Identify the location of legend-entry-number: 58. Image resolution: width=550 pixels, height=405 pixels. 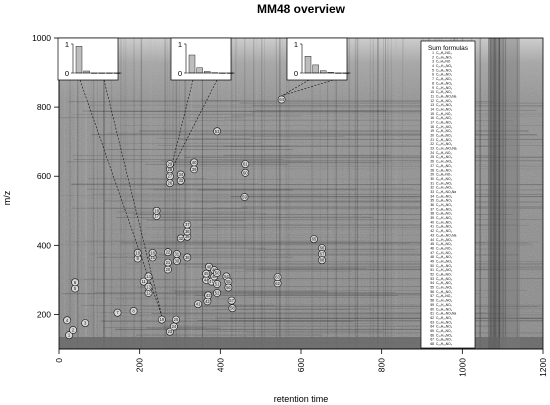
(432, 301).